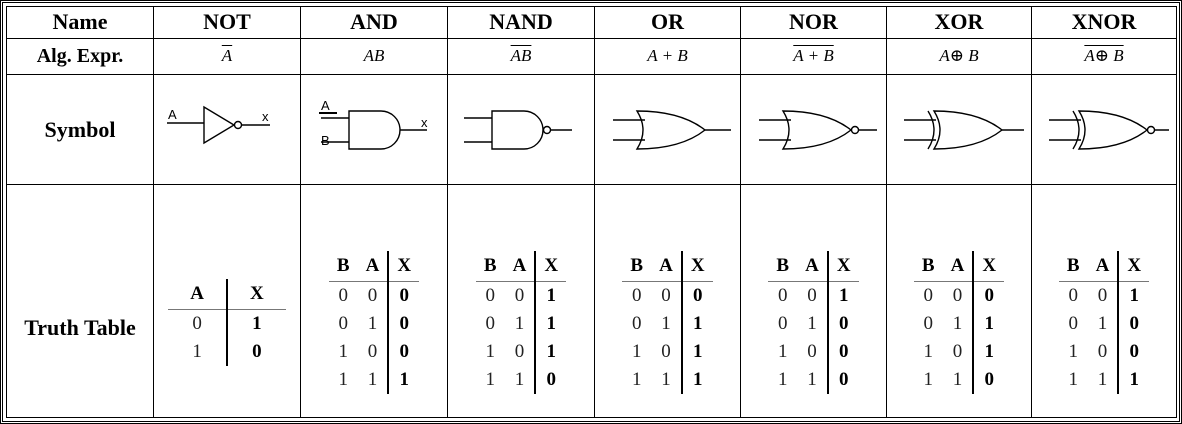  What do you see at coordinates (80, 22) in the screenshot?
I see `name-row-header: Name` at bounding box center [80, 22].